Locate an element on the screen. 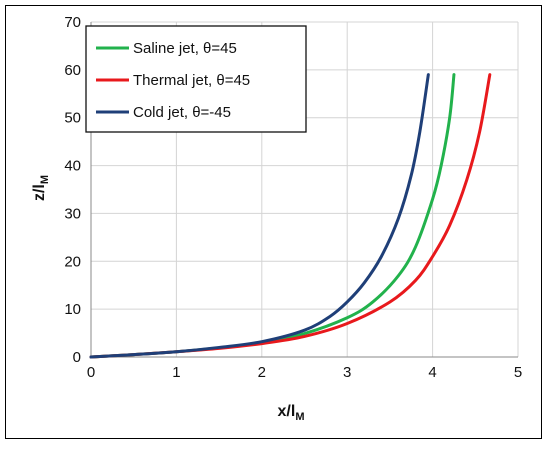  x-axis-title: x/lM is located at coordinates (291, 413).